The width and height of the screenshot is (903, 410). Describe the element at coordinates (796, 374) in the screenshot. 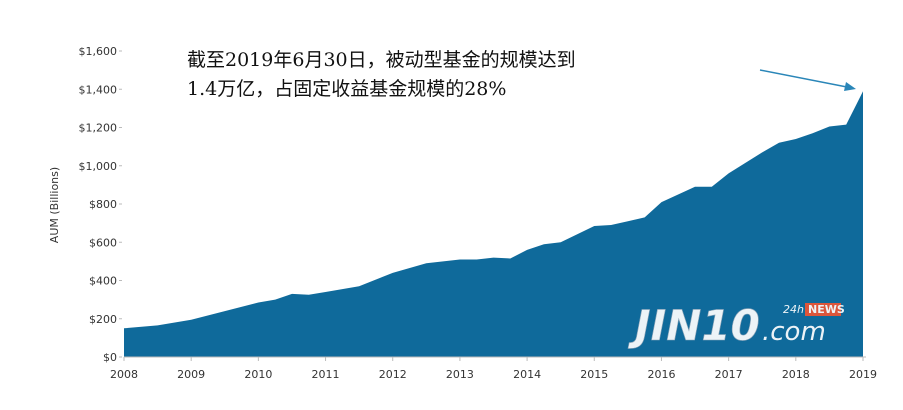

I see `x-tick-label: 2018` at that location.